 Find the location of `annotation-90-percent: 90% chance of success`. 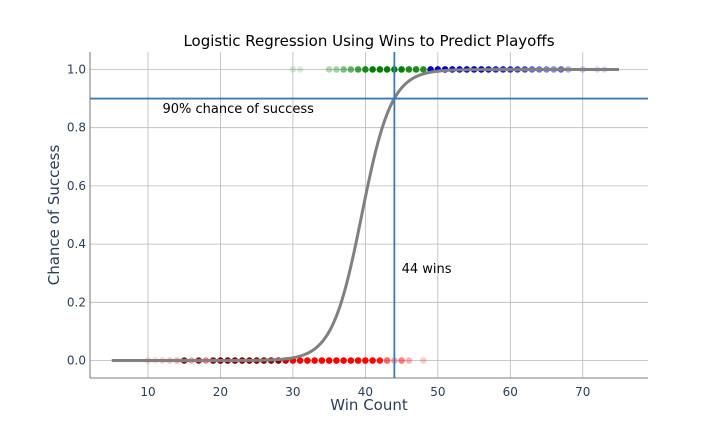

annotation-90-percent: 90% chance of success is located at coordinates (238, 109).